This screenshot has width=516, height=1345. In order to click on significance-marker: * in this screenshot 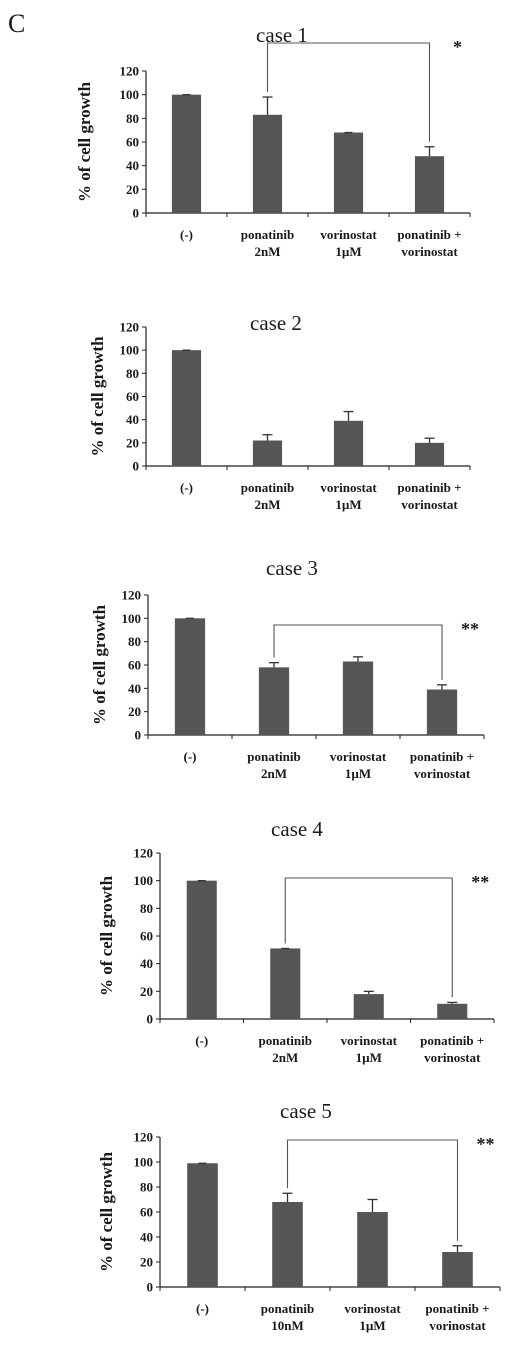, I will do `click(457, 47)`.